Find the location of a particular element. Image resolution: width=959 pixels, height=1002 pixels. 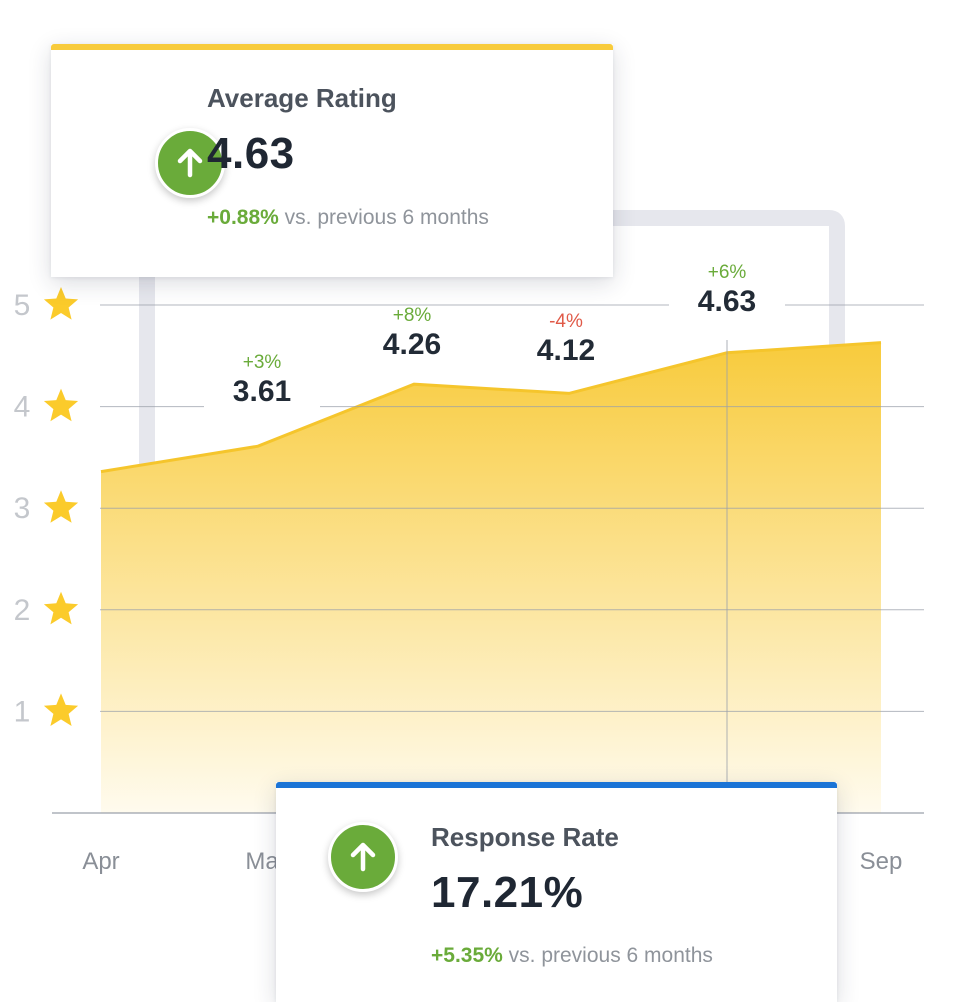

y-tick-label: 2 is located at coordinates (22, 610).